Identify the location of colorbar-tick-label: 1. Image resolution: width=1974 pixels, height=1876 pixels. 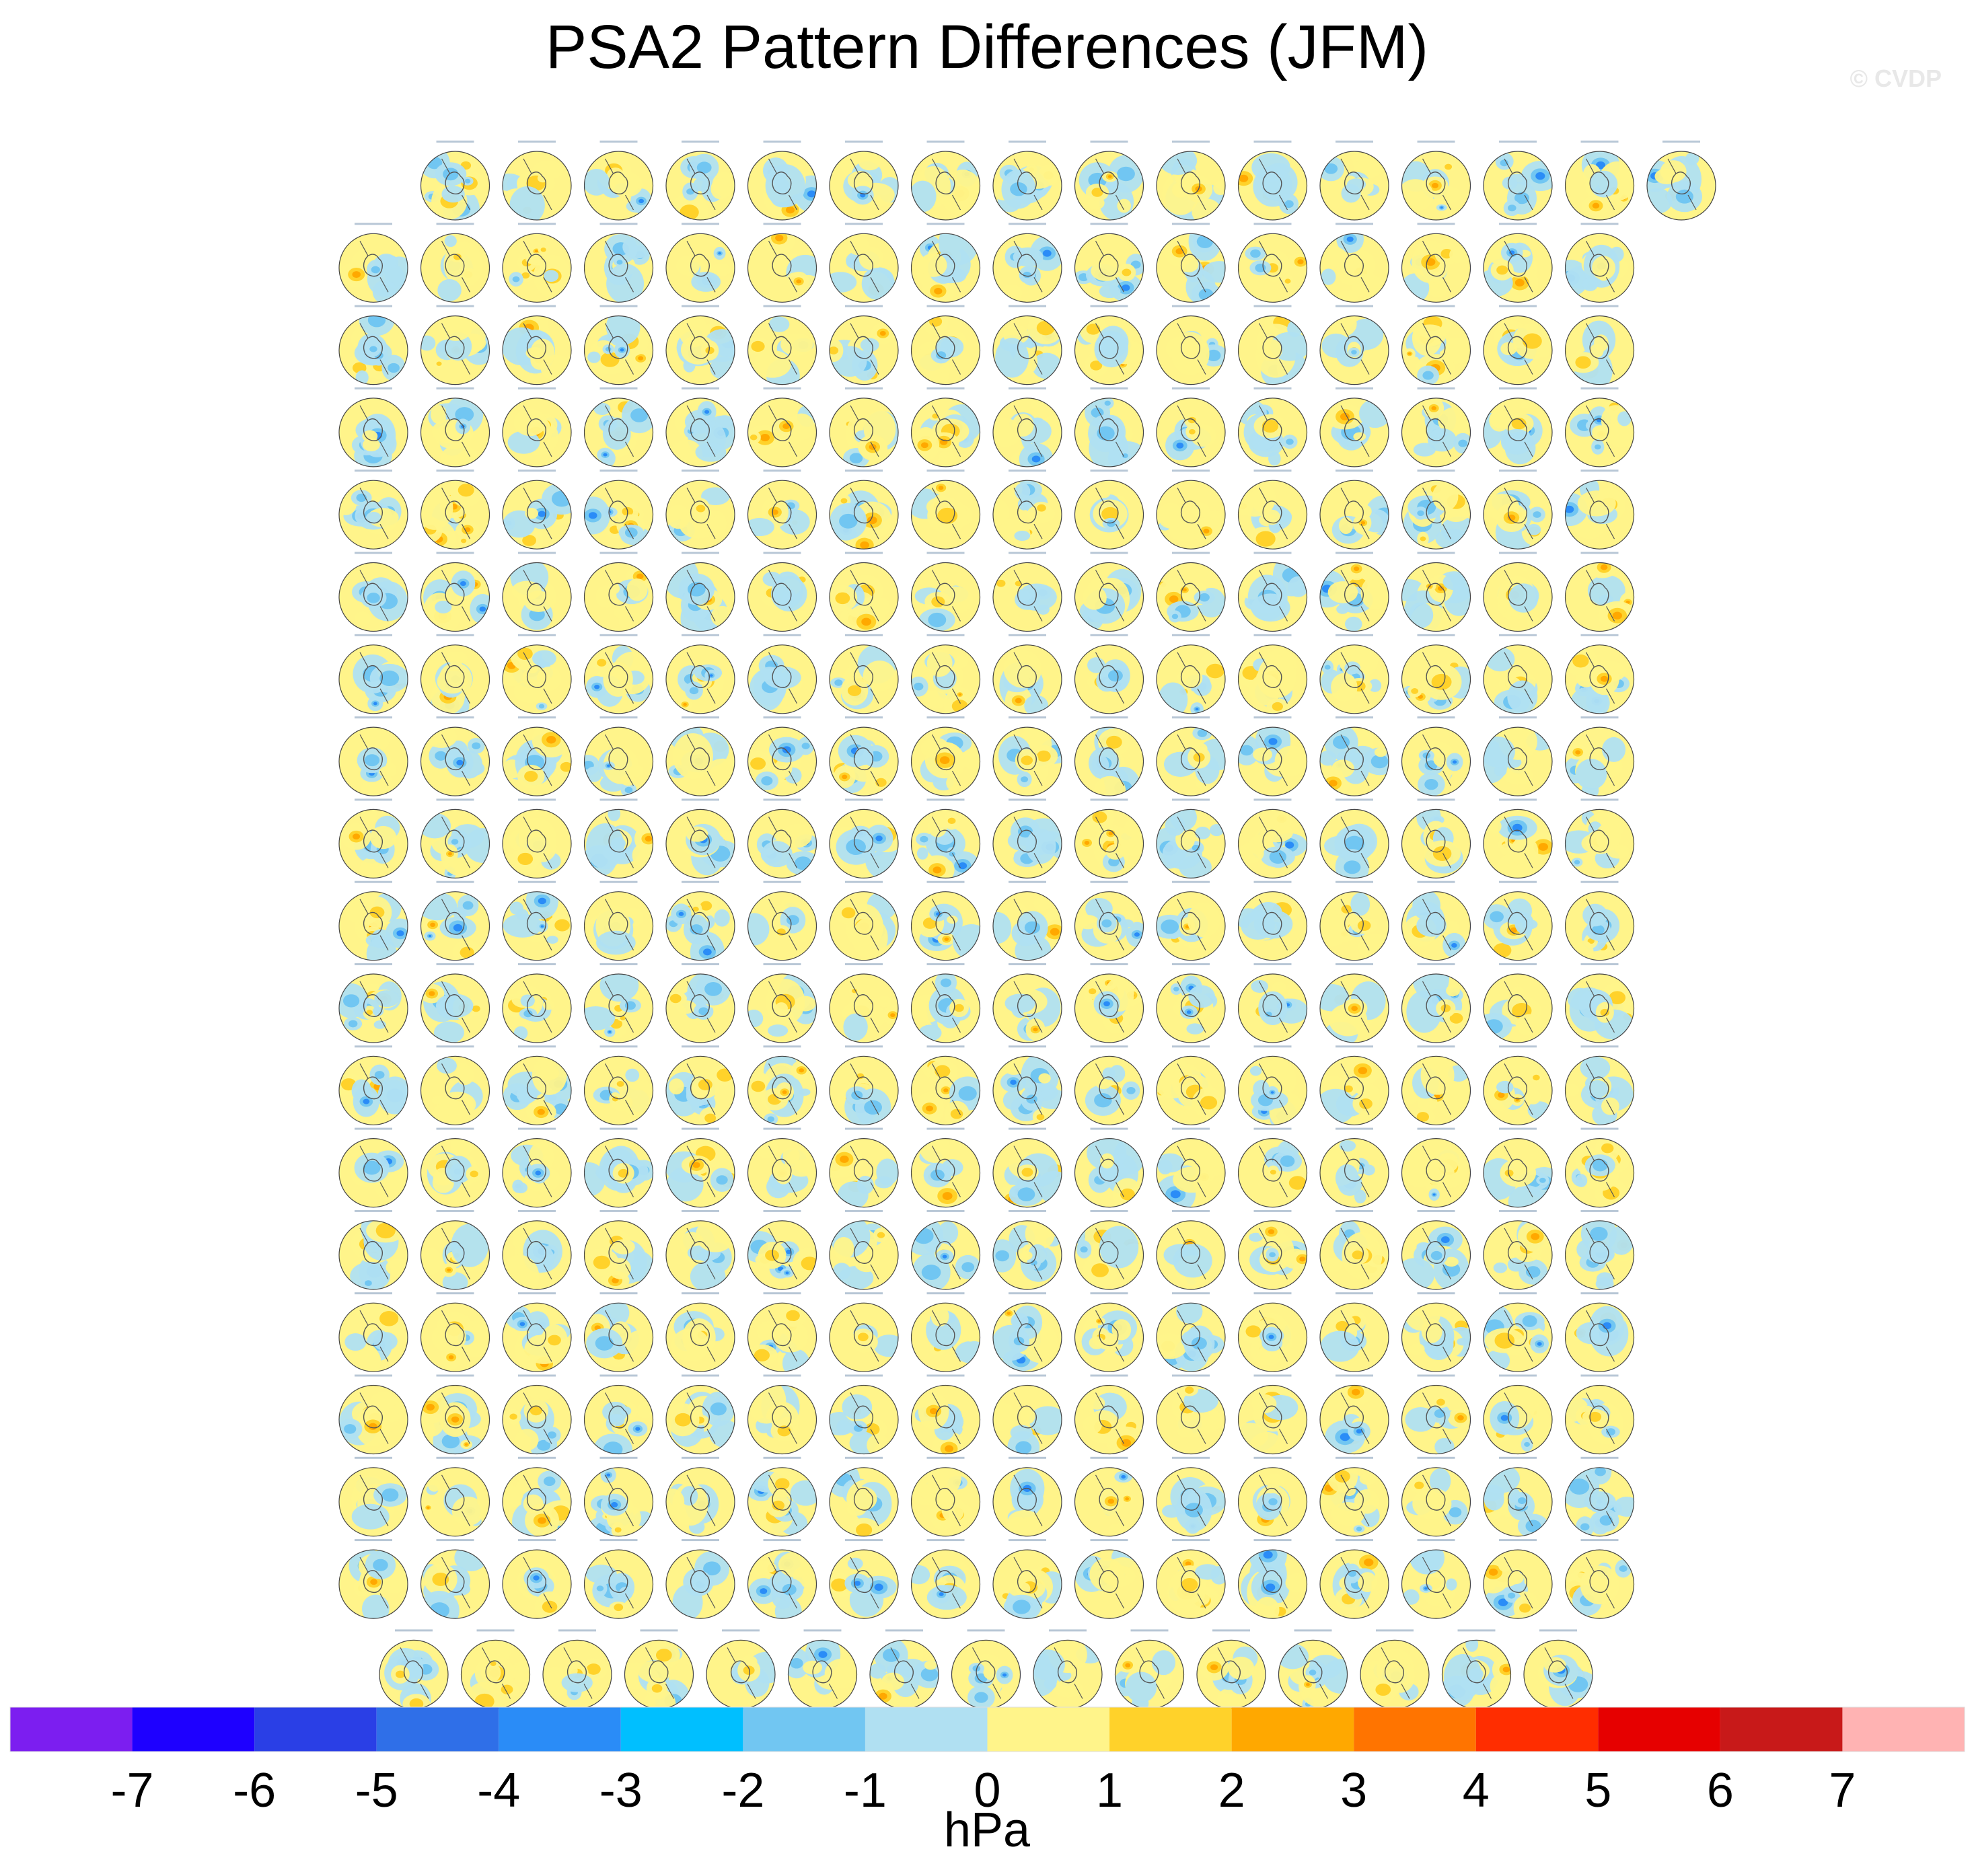
(1109, 1791).